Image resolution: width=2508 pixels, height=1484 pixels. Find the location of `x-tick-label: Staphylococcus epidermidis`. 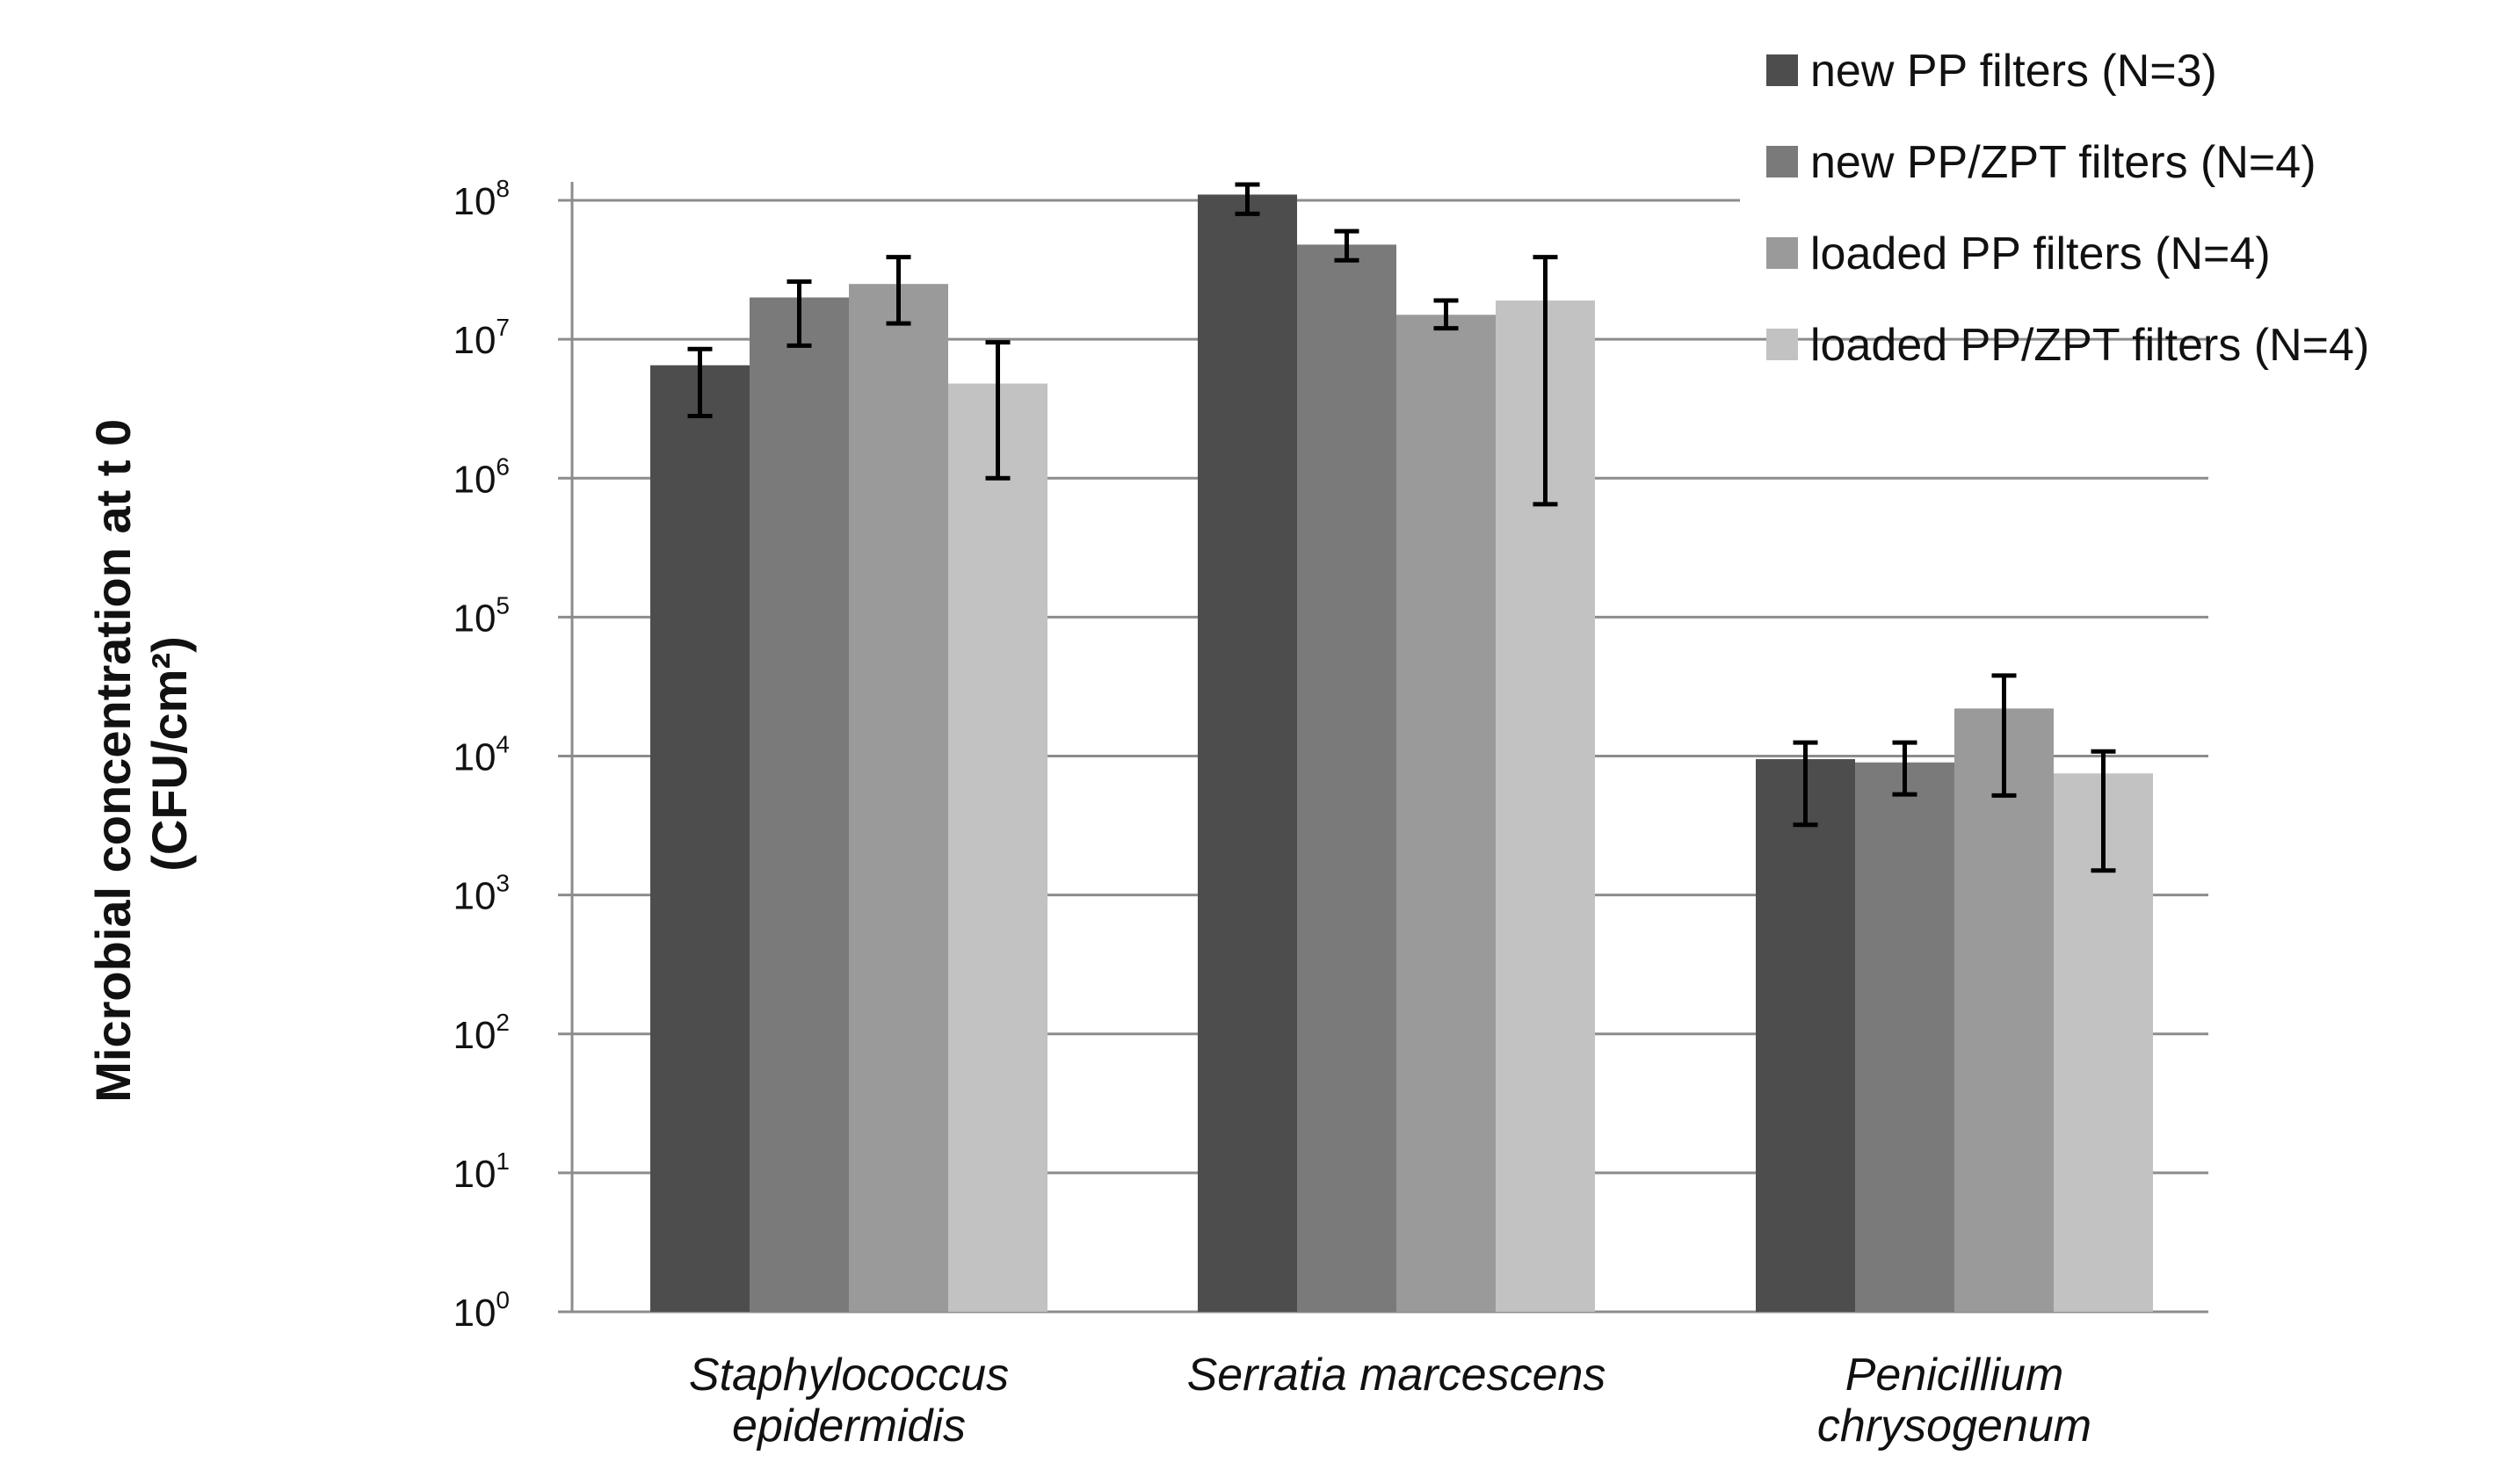

x-tick-label: Staphylococcus epidermidis is located at coordinates (849, 1401).